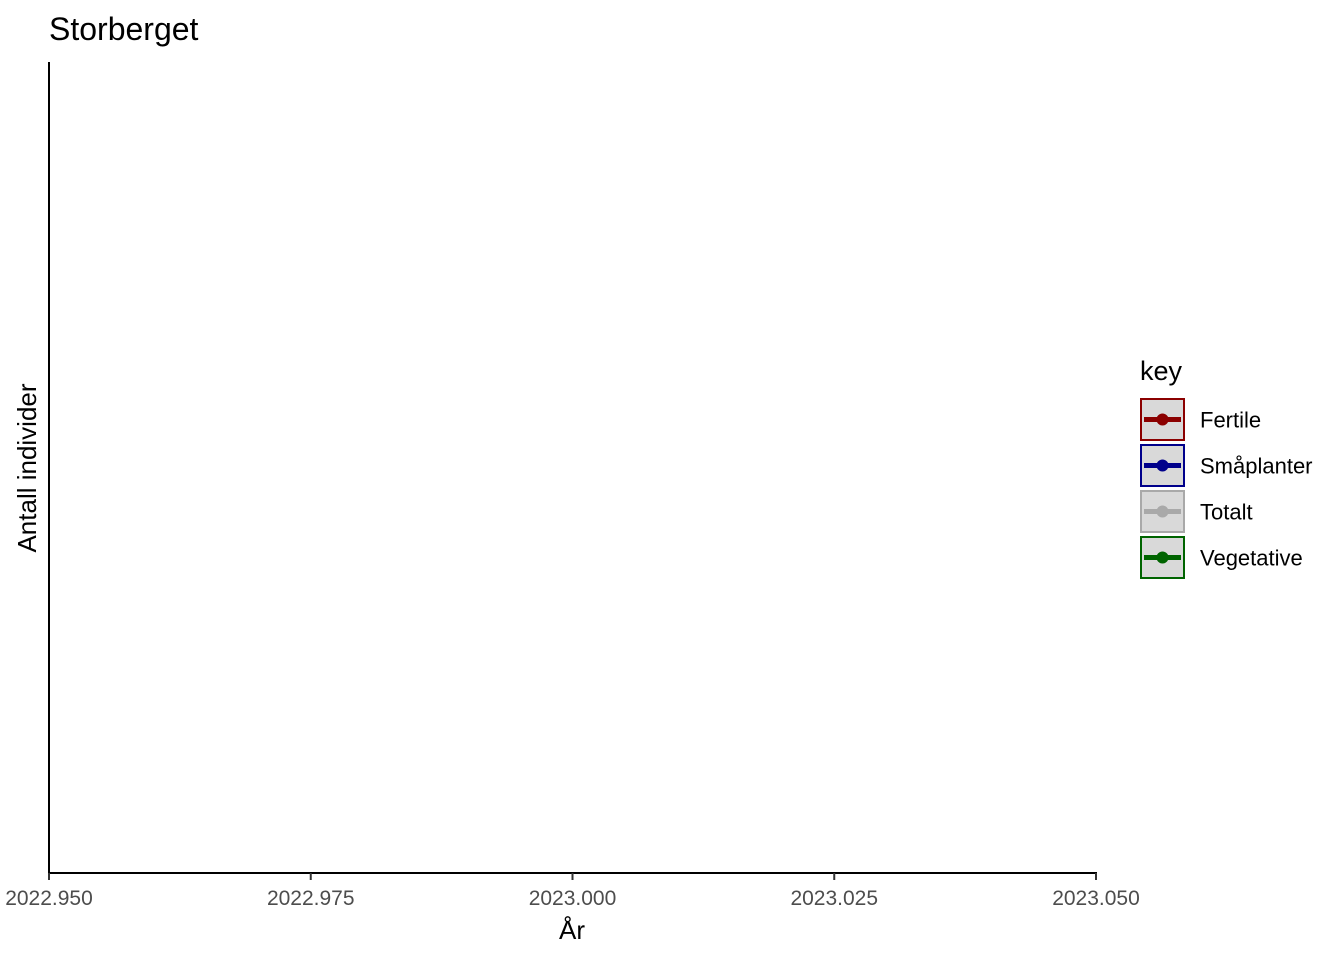 This screenshot has width=1344, height=960. I want to click on x-tick-label: 2023.050, so click(1096, 898).